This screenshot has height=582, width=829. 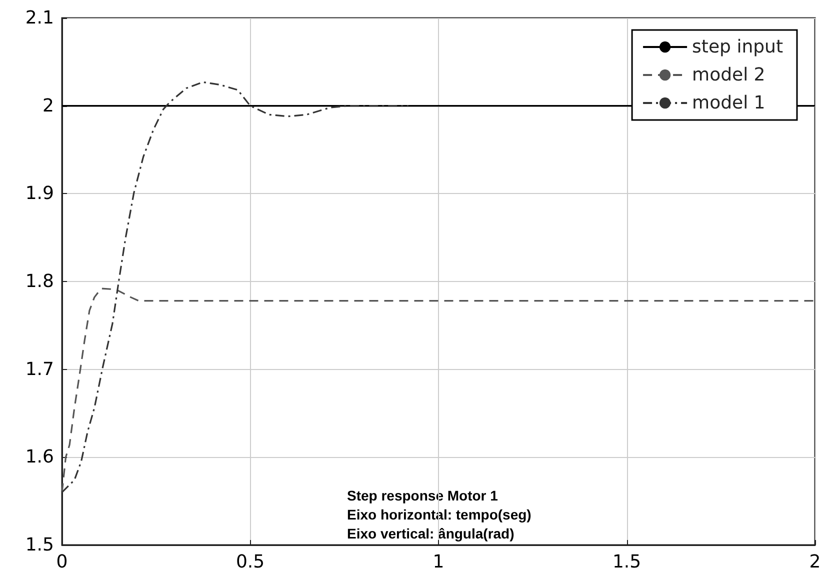 I want to click on y-tick-label: 1.9, so click(x=39, y=193).